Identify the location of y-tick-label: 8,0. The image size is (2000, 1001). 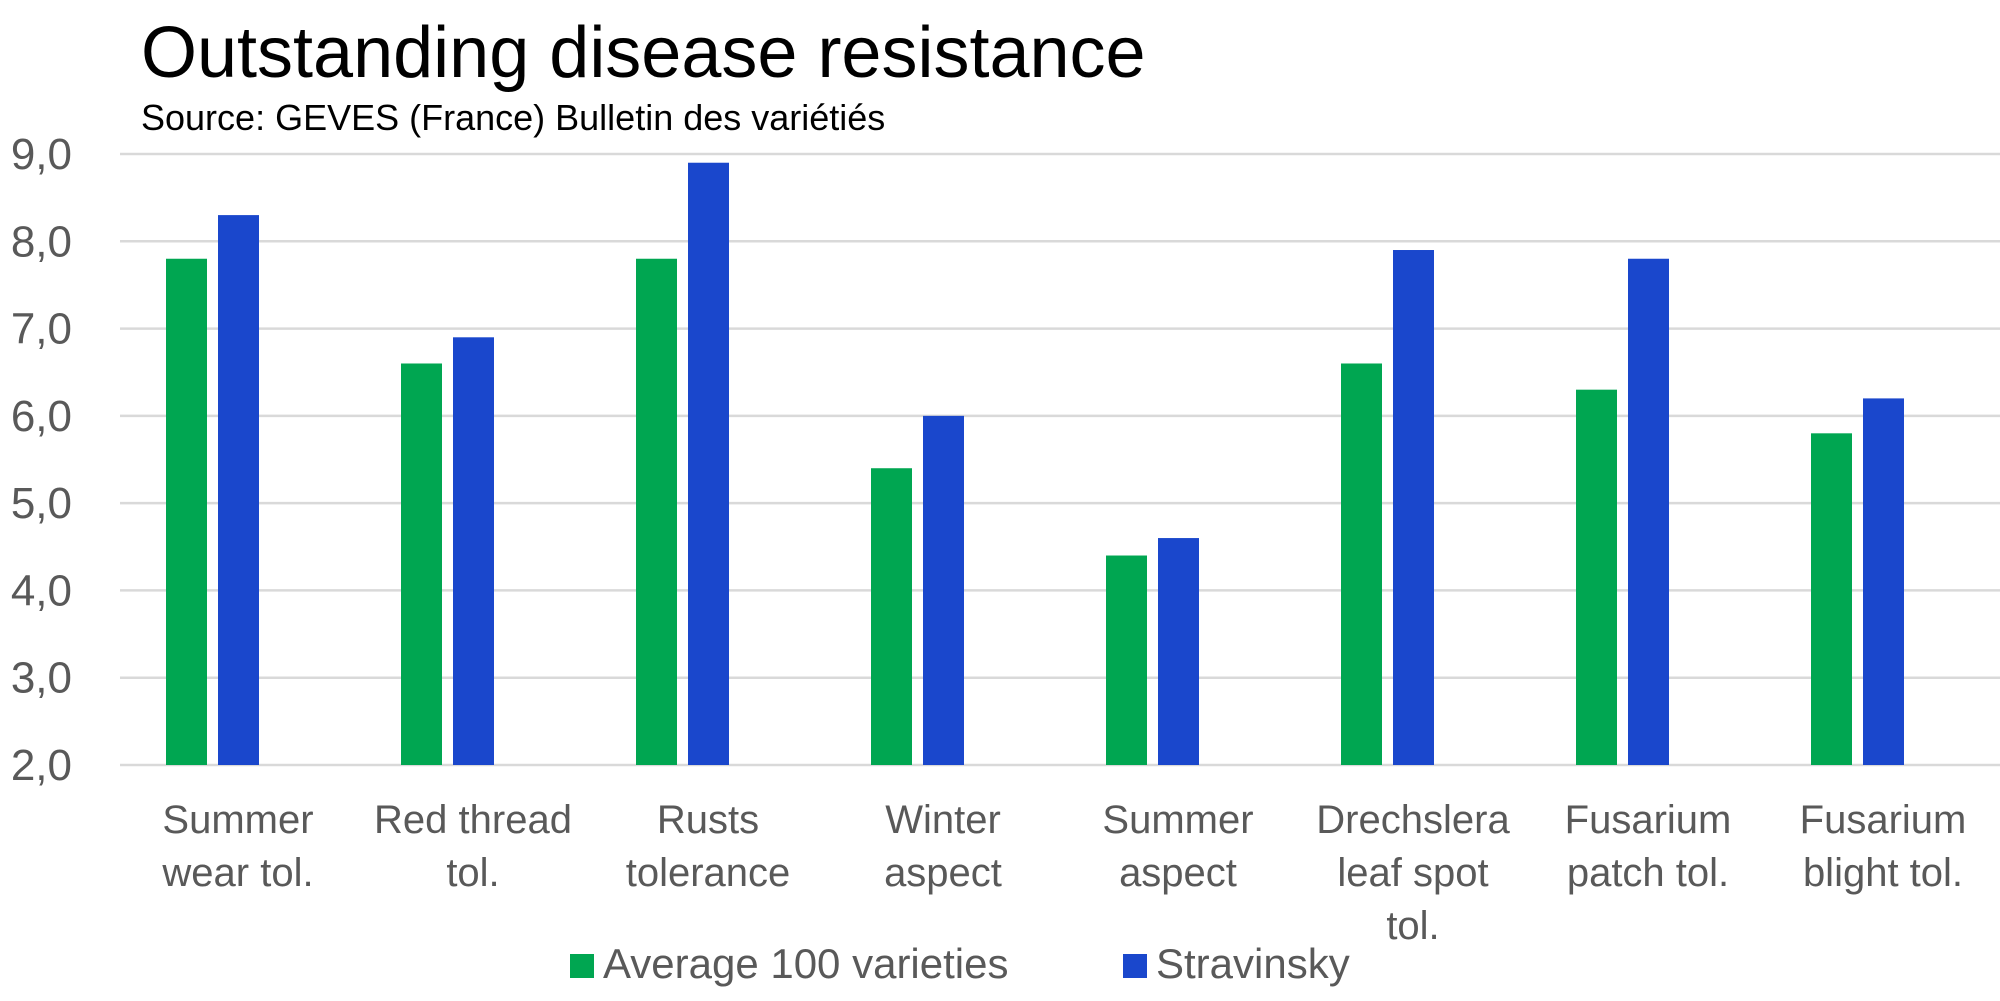
(41, 241).